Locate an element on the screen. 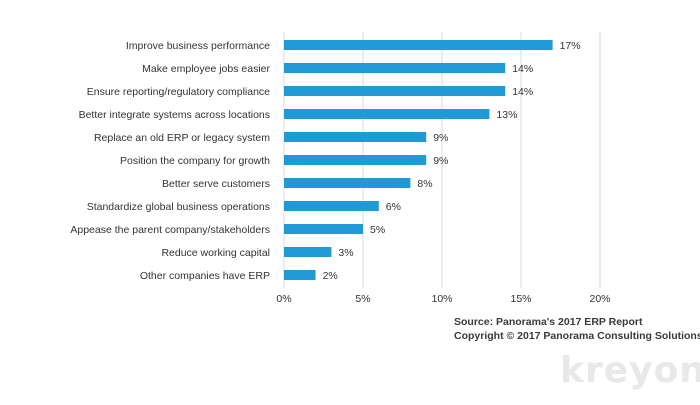 The height and width of the screenshot is (405, 700). category-label: Appease the parent company/stakeholders is located at coordinates (170, 230).